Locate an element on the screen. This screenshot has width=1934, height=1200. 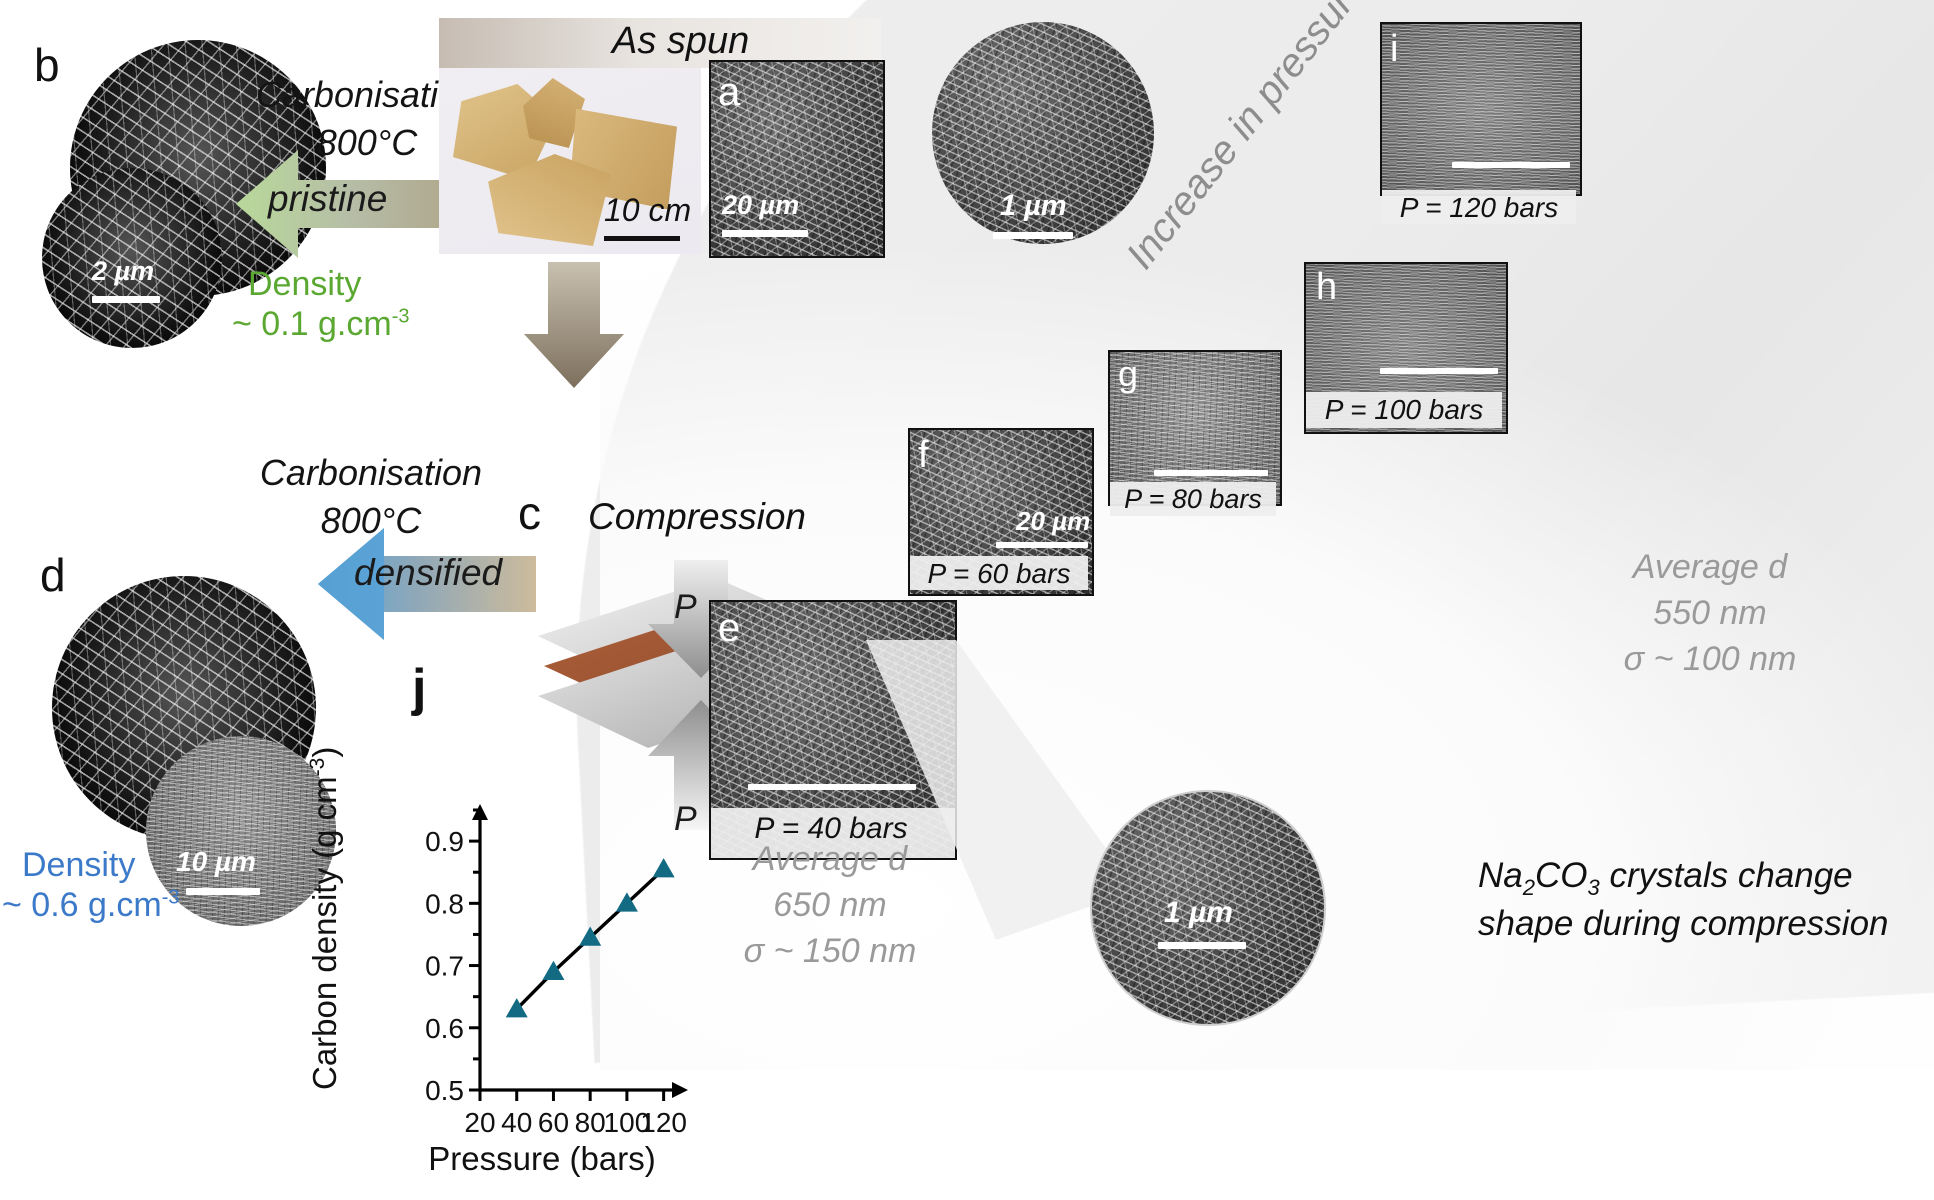
scale-bar-2um is located at coordinates (126, 299).